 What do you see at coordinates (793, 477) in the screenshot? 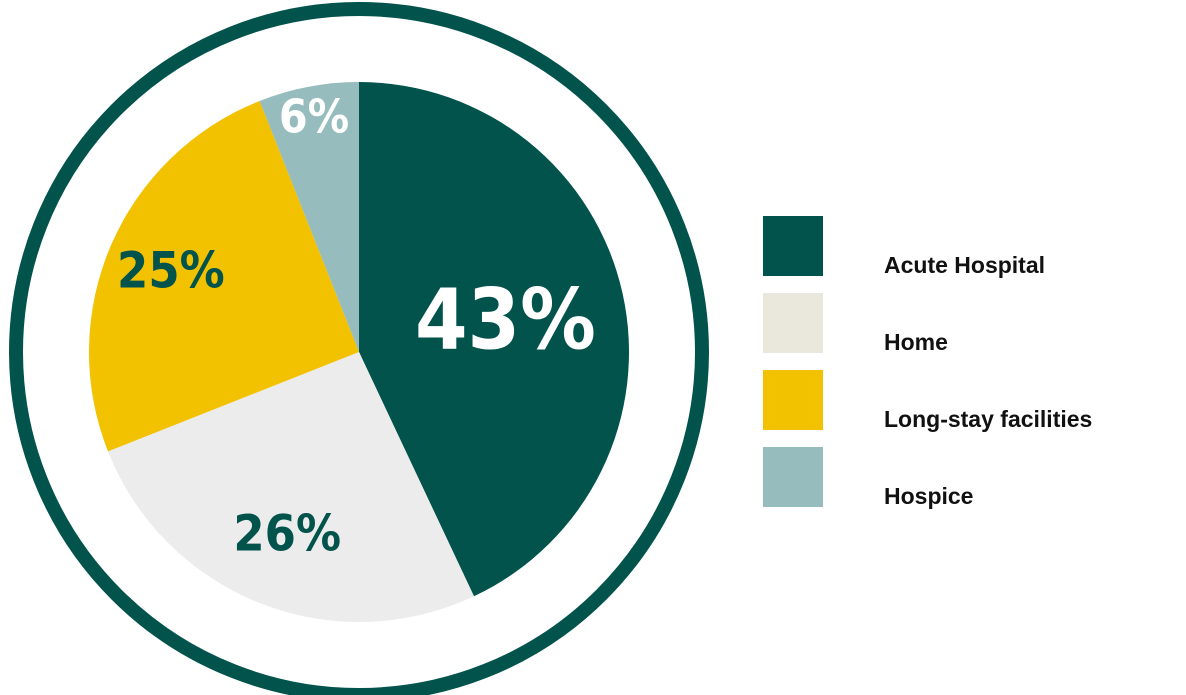
I see `legend-swatch-hospice` at bounding box center [793, 477].